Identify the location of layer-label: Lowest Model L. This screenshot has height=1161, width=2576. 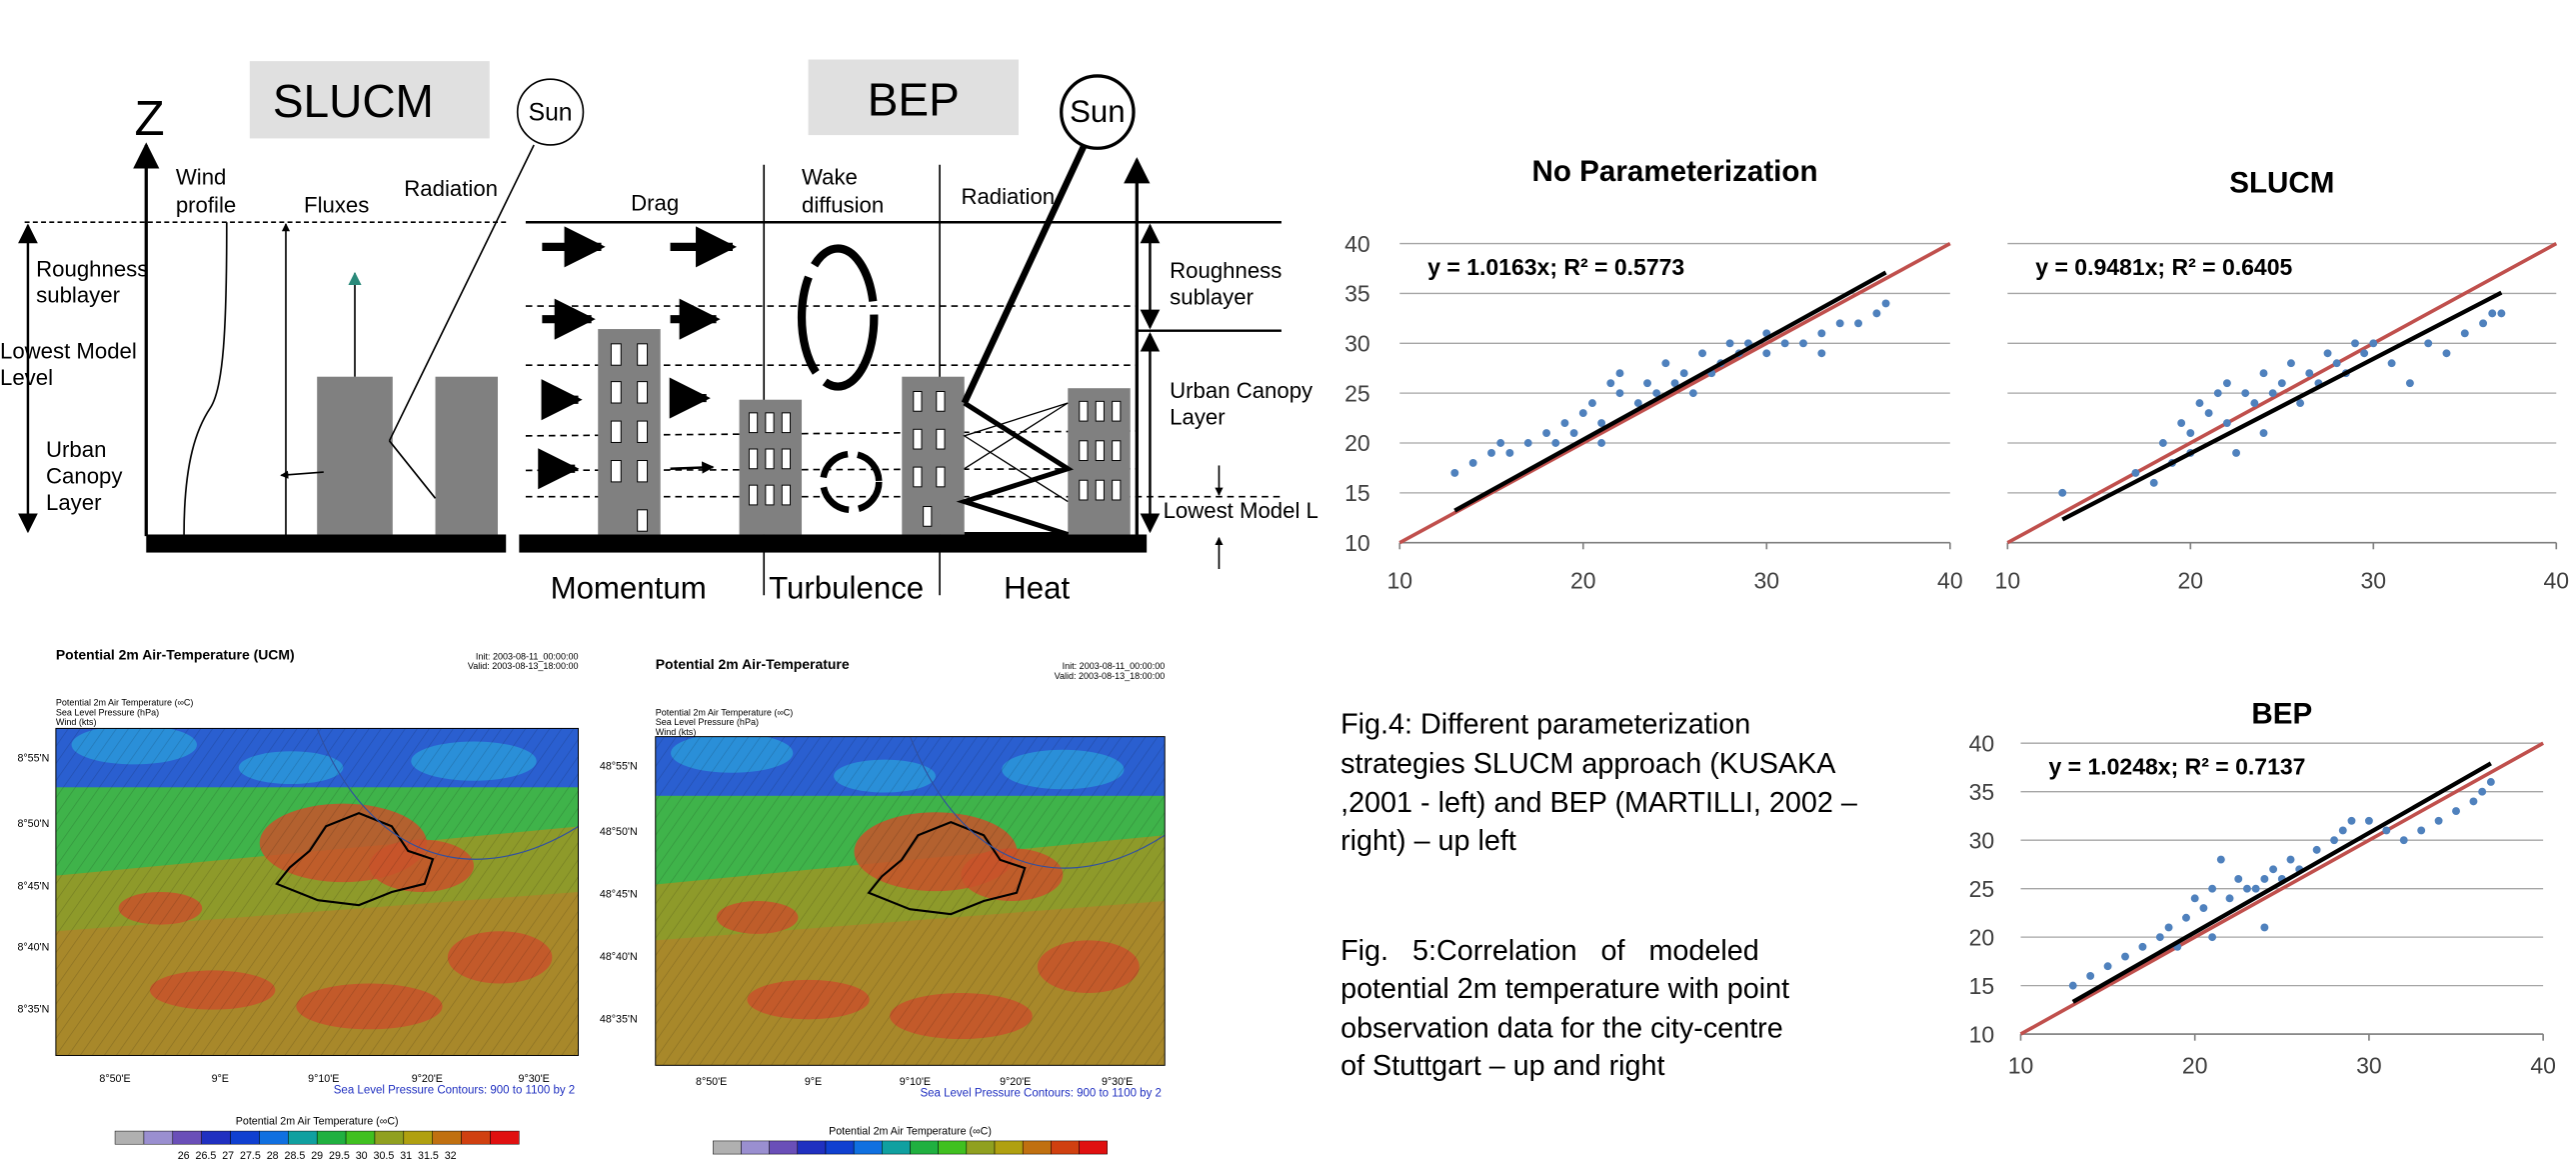
(1241, 510).